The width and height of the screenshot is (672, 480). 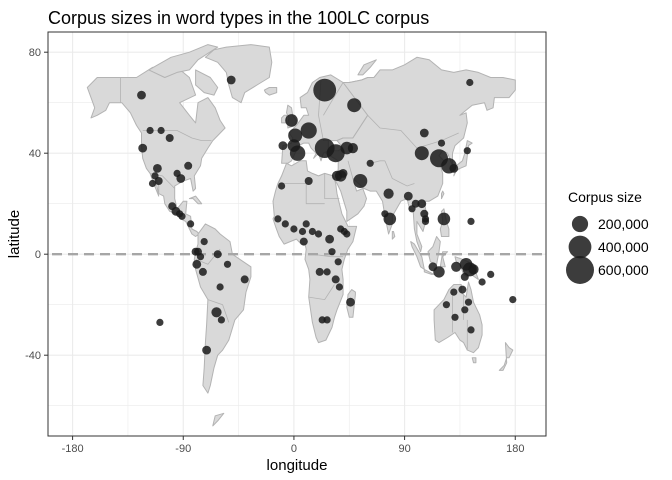 I want to click on land-taiwan, so click(x=443, y=195).